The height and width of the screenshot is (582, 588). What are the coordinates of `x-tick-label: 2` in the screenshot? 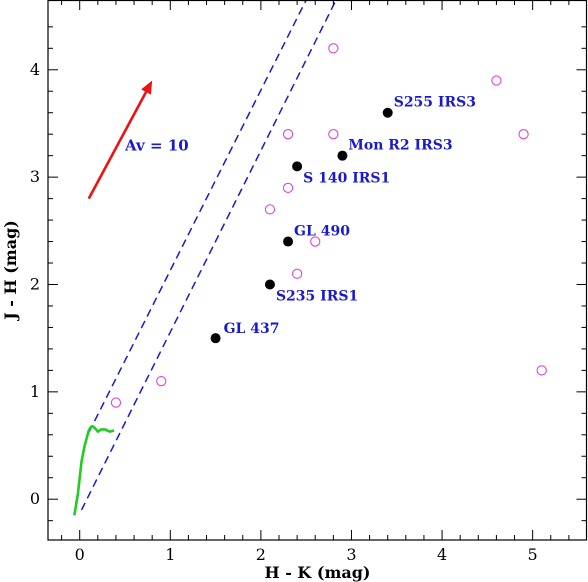 It's located at (261, 554).